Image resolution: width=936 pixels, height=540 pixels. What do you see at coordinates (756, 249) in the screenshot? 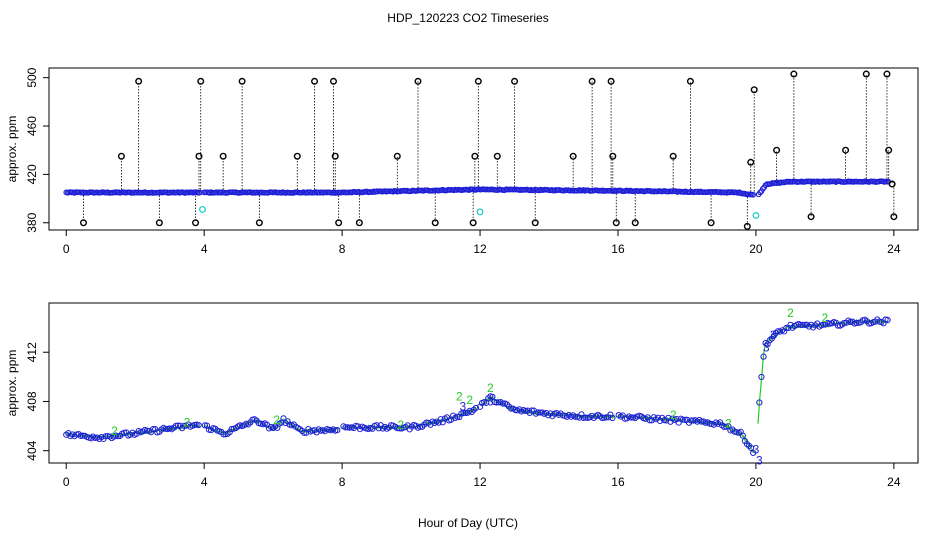
I see `x-tick-label: 20` at bounding box center [756, 249].